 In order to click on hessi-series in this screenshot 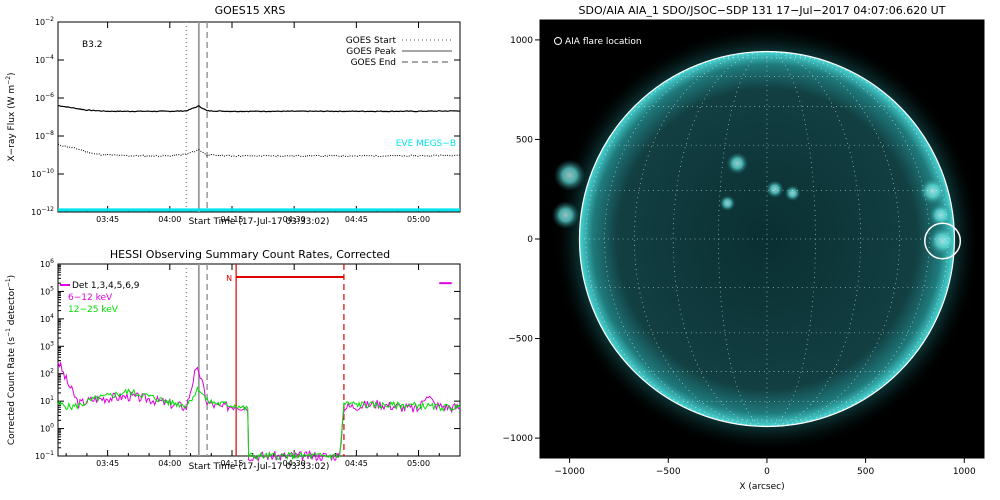, I will do `click(259, 372)`.